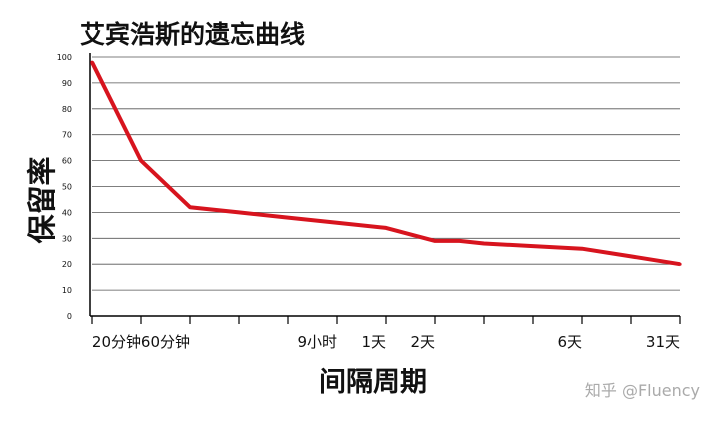 The width and height of the screenshot is (720, 421). I want to click on y-tick-label: 0, so click(69, 316).